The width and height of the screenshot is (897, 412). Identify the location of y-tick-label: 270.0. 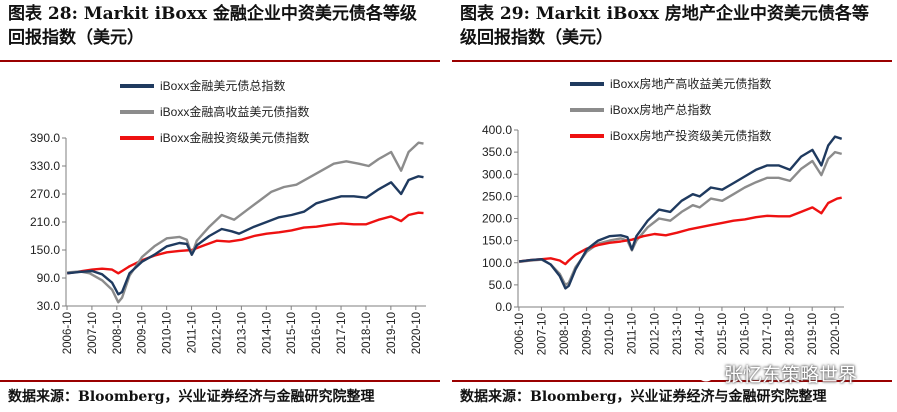
(45, 194).